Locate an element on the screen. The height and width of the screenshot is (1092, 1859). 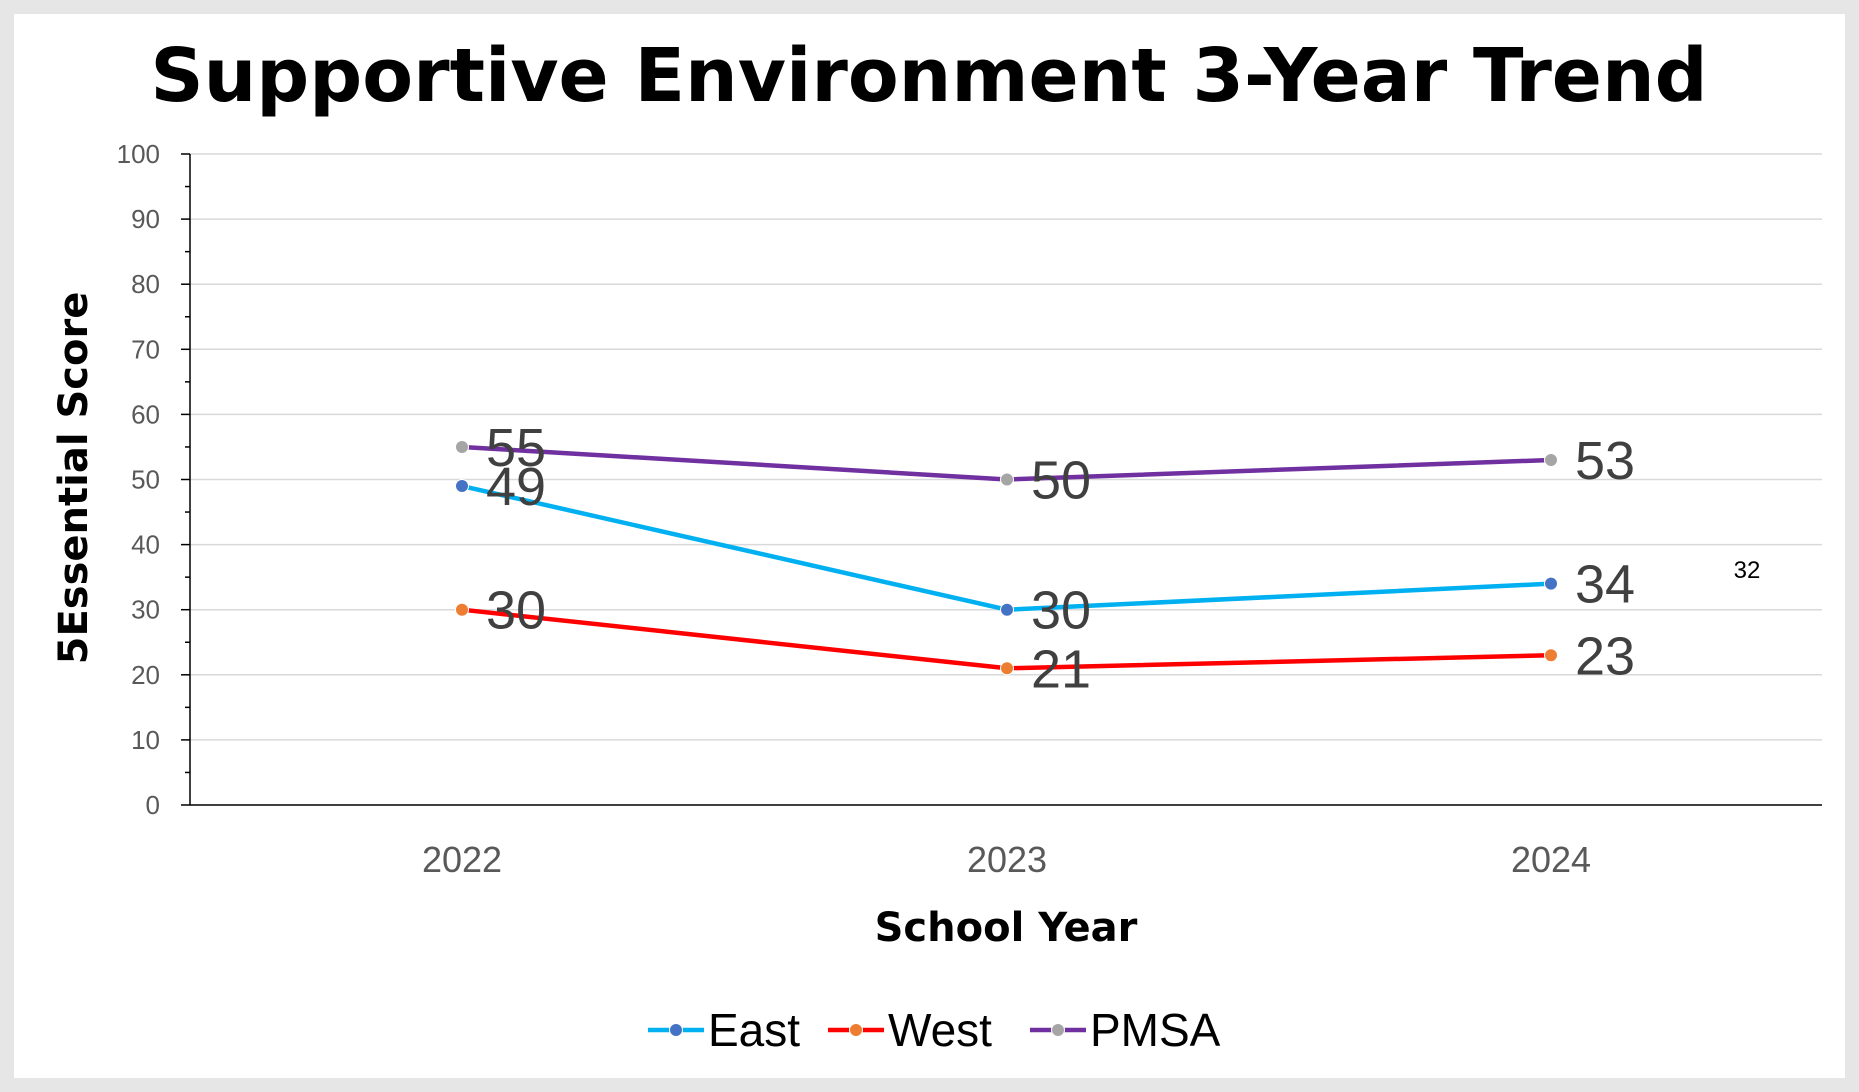
series-line-east is located at coordinates (1006, 547).